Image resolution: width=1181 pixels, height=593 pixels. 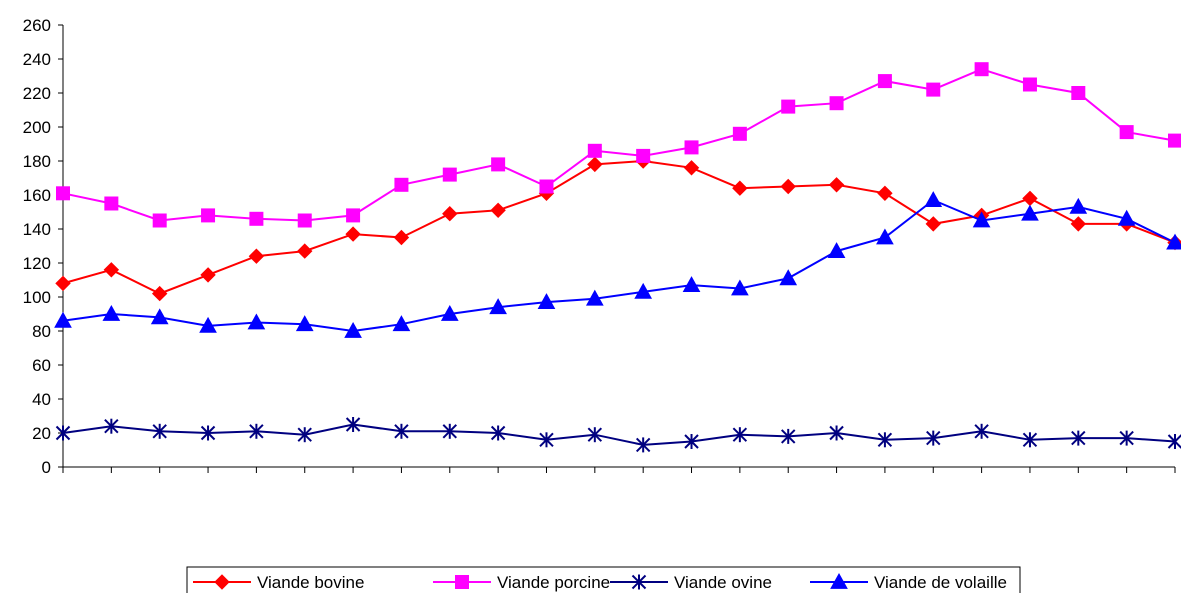 What do you see at coordinates (37, 229) in the screenshot?
I see `y-tick-label: 140` at bounding box center [37, 229].